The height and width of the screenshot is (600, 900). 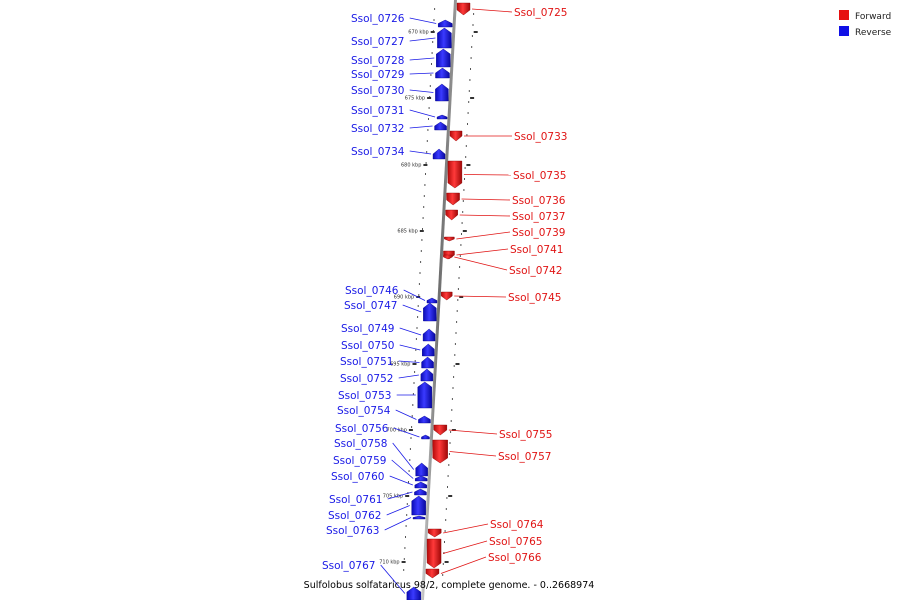 I want to click on gene-label-ssol-0734: Ssol_0734, so click(x=378, y=152).